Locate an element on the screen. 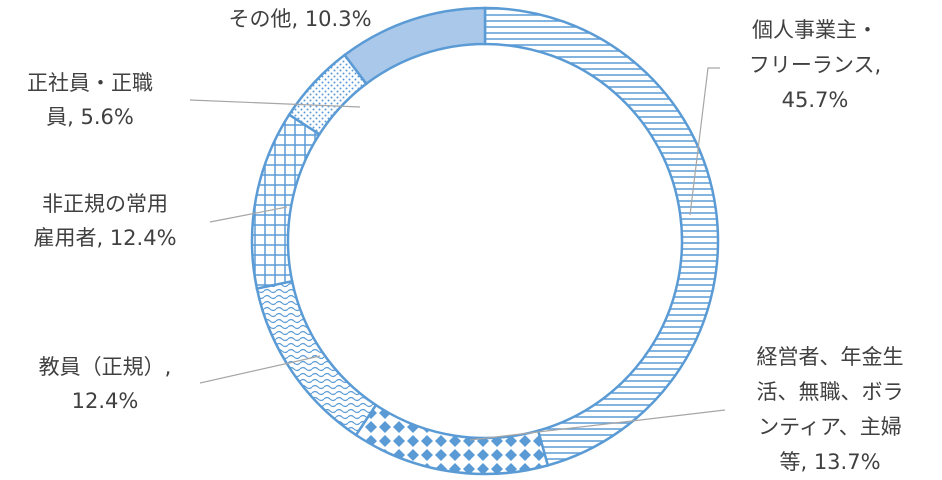 Image resolution: width=942 pixels, height=480 pixels. data-label: 教員（正規）, is located at coordinates (105, 367).